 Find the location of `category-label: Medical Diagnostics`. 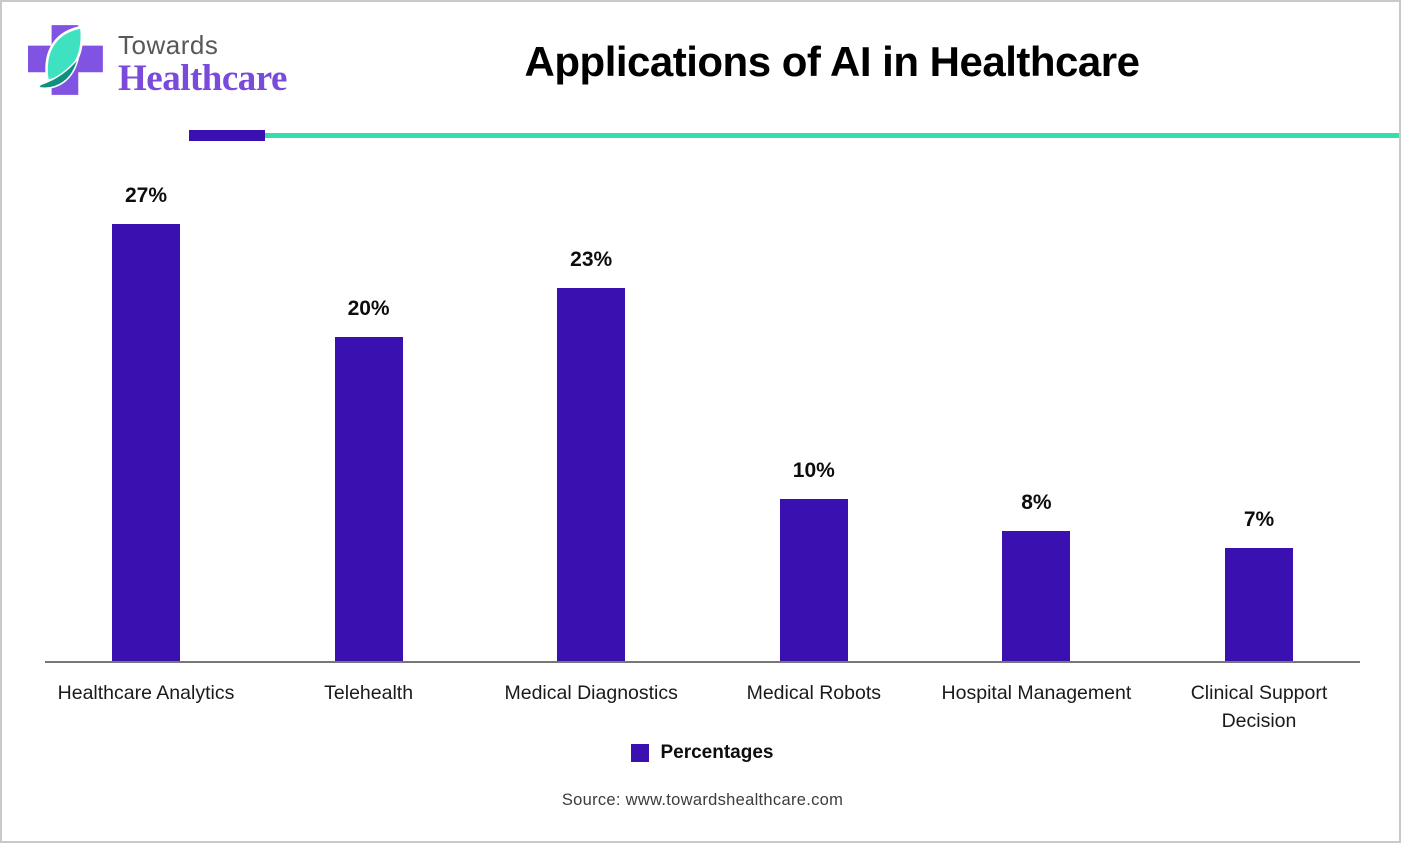

category-label: Medical Diagnostics is located at coordinates (591, 693).